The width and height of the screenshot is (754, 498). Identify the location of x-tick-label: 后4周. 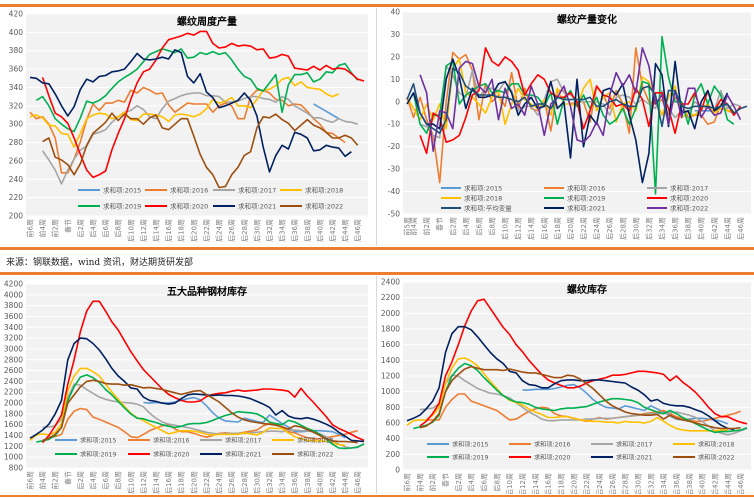
(93, 480).